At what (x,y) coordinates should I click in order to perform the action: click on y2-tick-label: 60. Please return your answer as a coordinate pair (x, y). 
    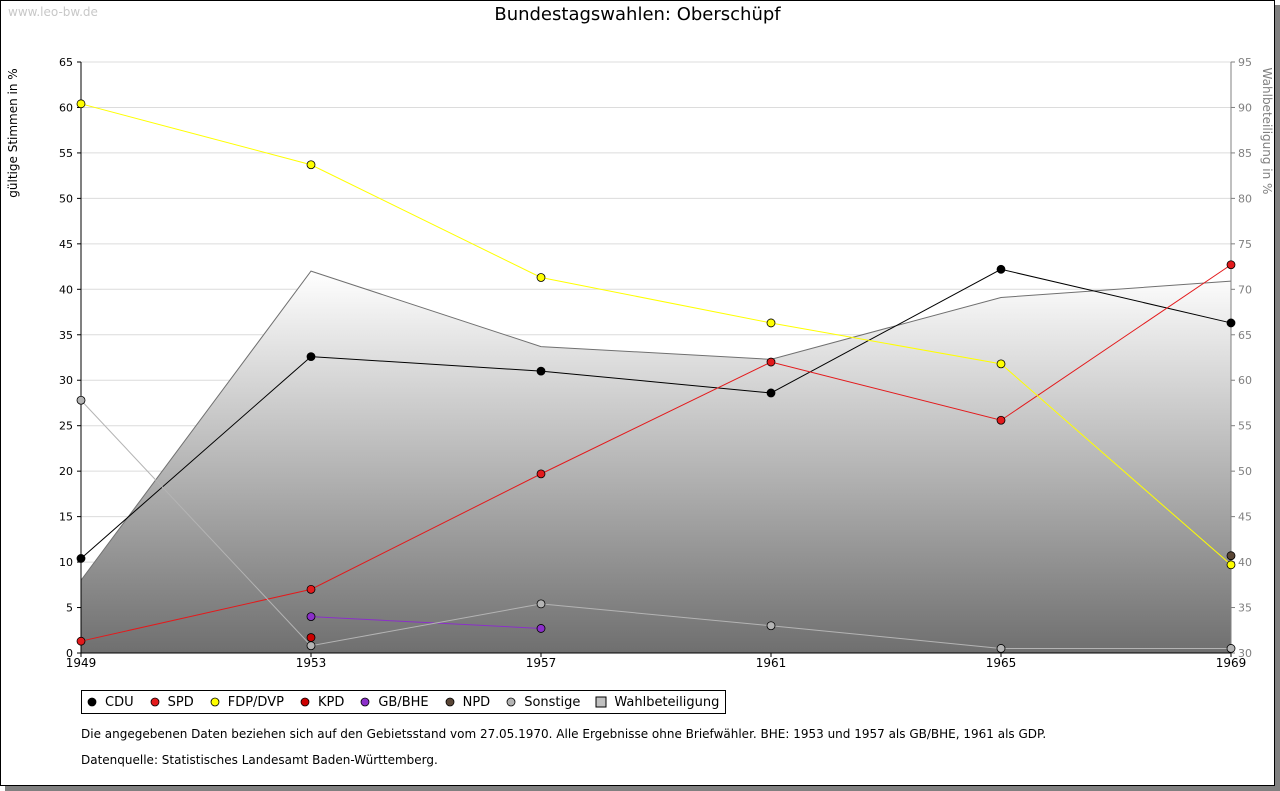
    Looking at the image, I should click on (1245, 380).